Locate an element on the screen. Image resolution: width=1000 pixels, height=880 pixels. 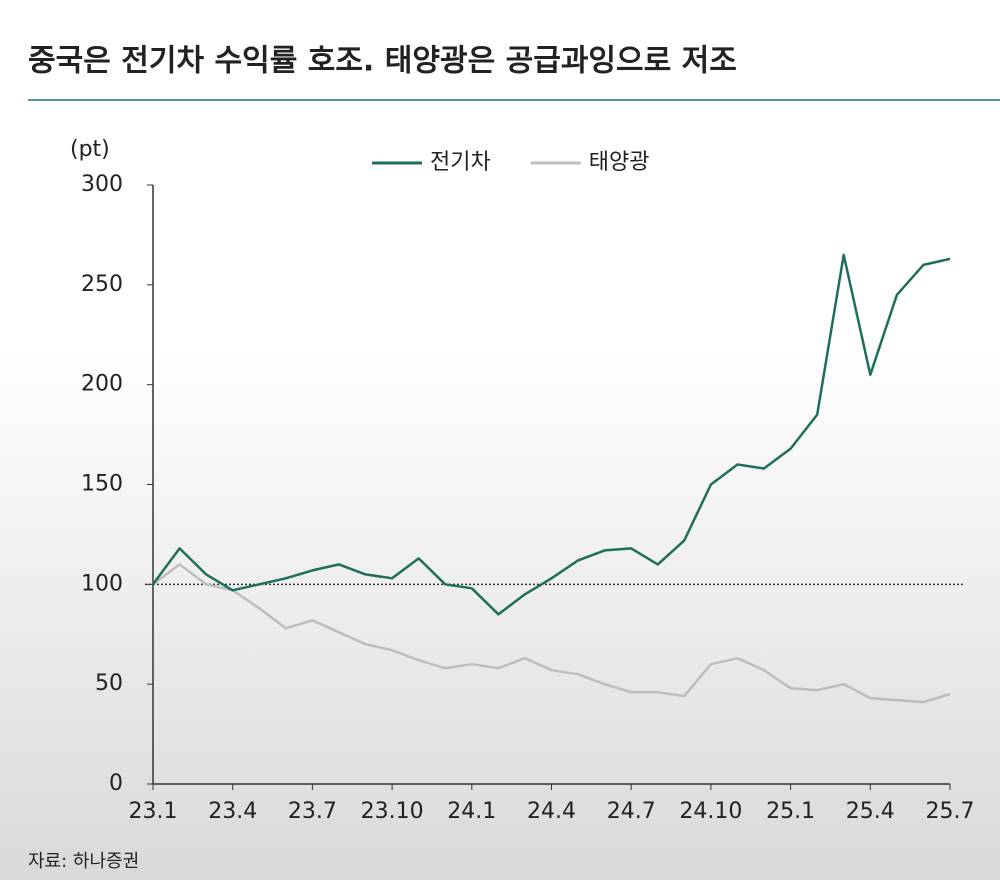
y-tick-label: 300 is located at coordinates (102, 184).